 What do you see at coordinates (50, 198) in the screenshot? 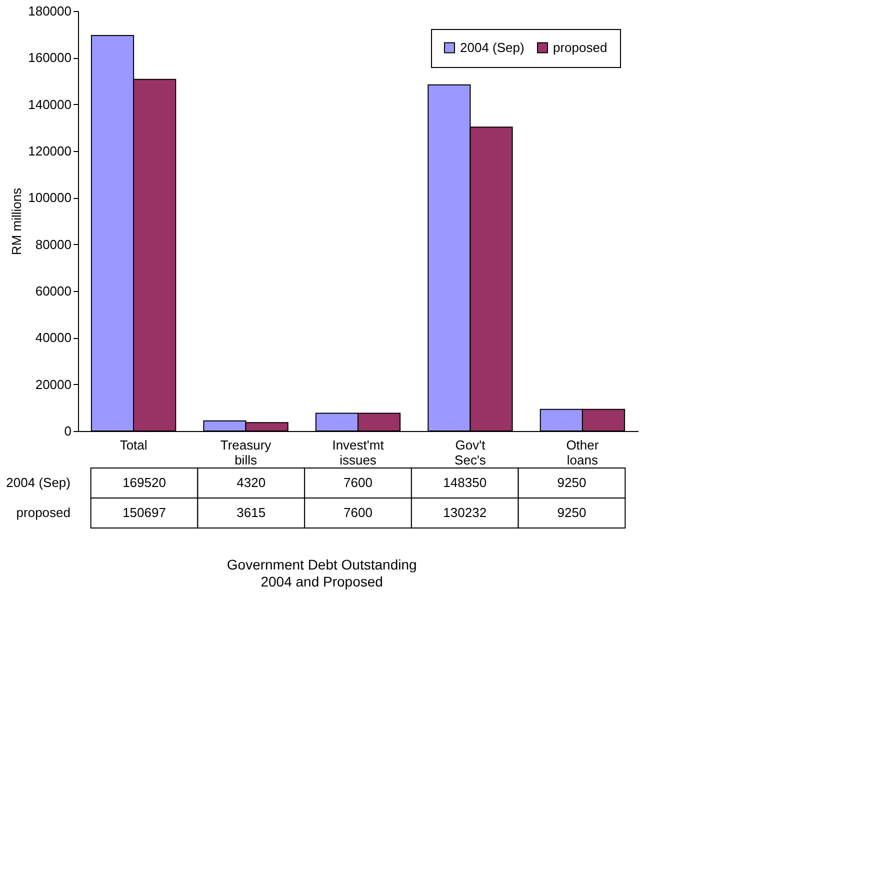
I see `y-tick-label: 100000` at bounding box center [50, 198].